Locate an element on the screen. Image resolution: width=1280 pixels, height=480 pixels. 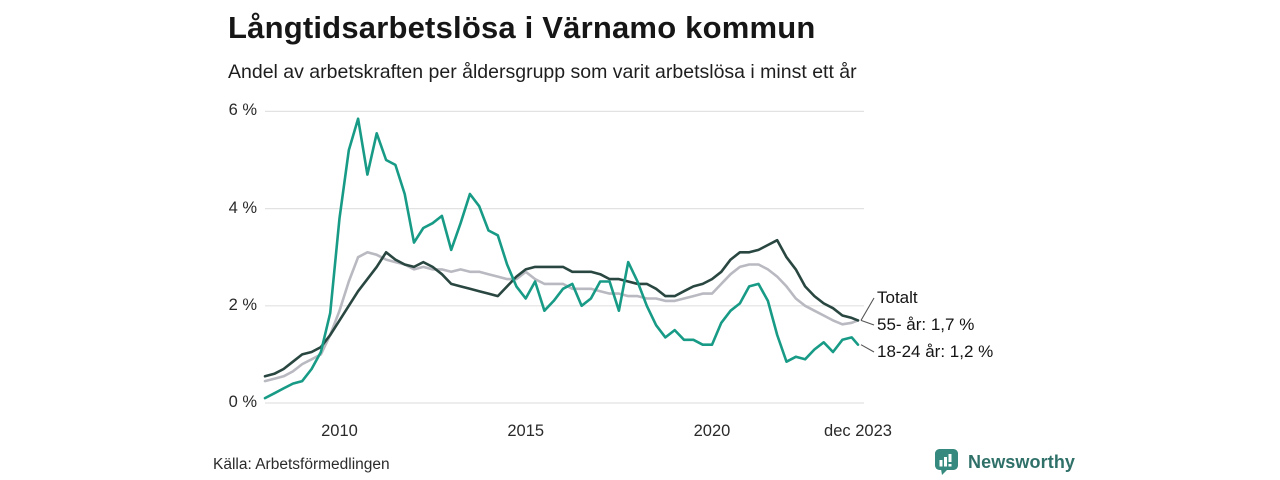
end-label-18-24-ar: 18-24 år: 1,2 % is located at coordinates (935, 351).